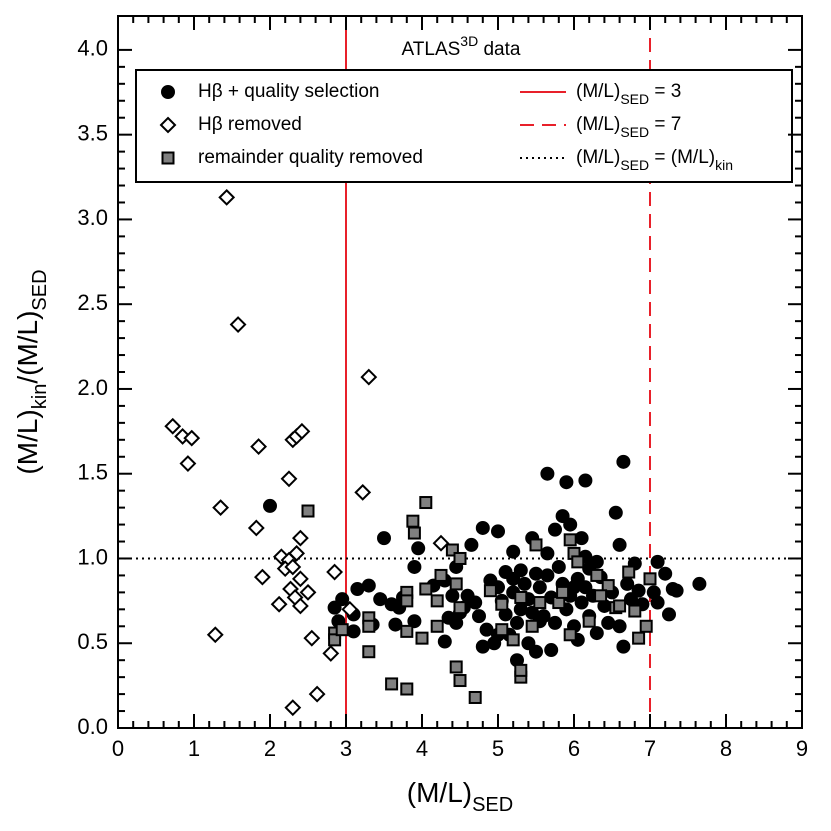 The image size is (831, 831). What do you see at coordinates (469, 41) in the screenshot?
I see `chart-title-part: 3D` at bounding box center [469, 41].